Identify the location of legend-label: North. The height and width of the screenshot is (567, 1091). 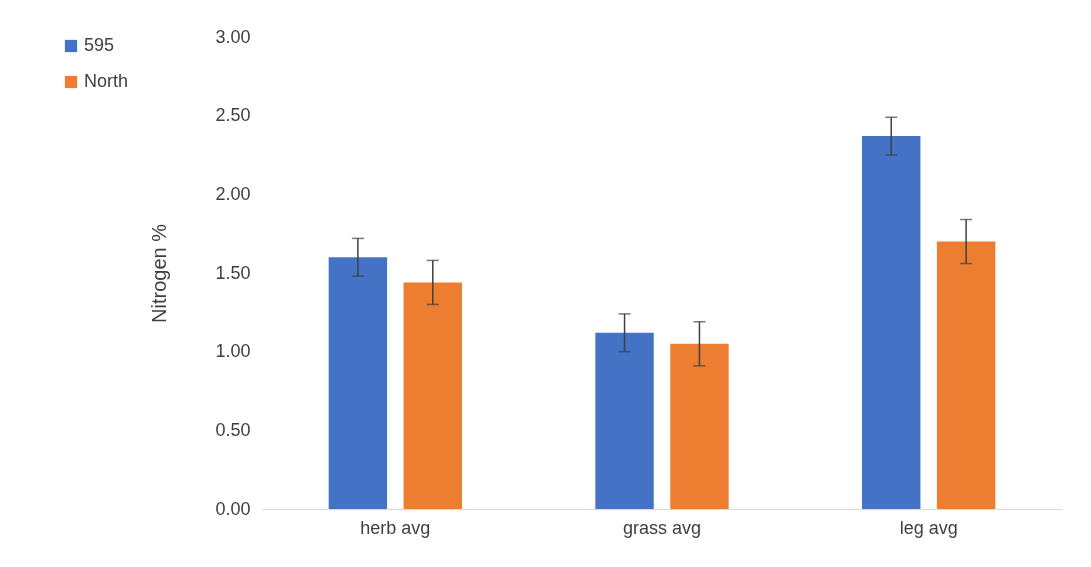
(106, 81).